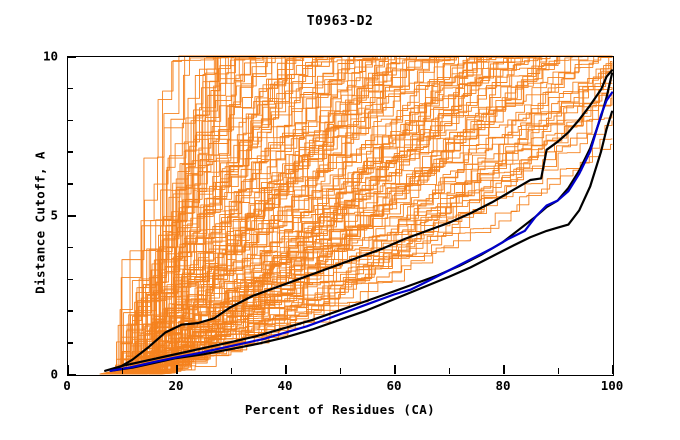 This screenshot has width=680, height=440. Describe the element at coordinates (503, 385) in the screenshot. I see `x-tick-label: 80` at that location.